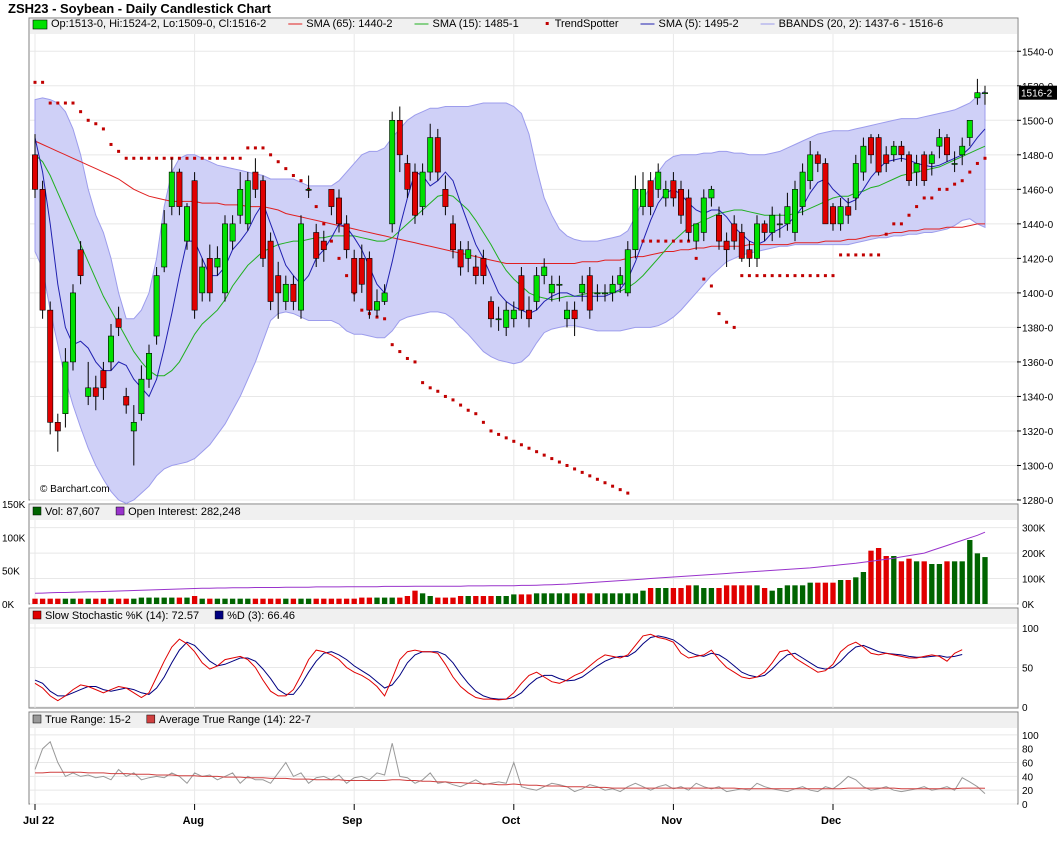  Describe the element at coordinates (511, 821) in the screenshot. I see `x-tick-label: Oct` at that location.